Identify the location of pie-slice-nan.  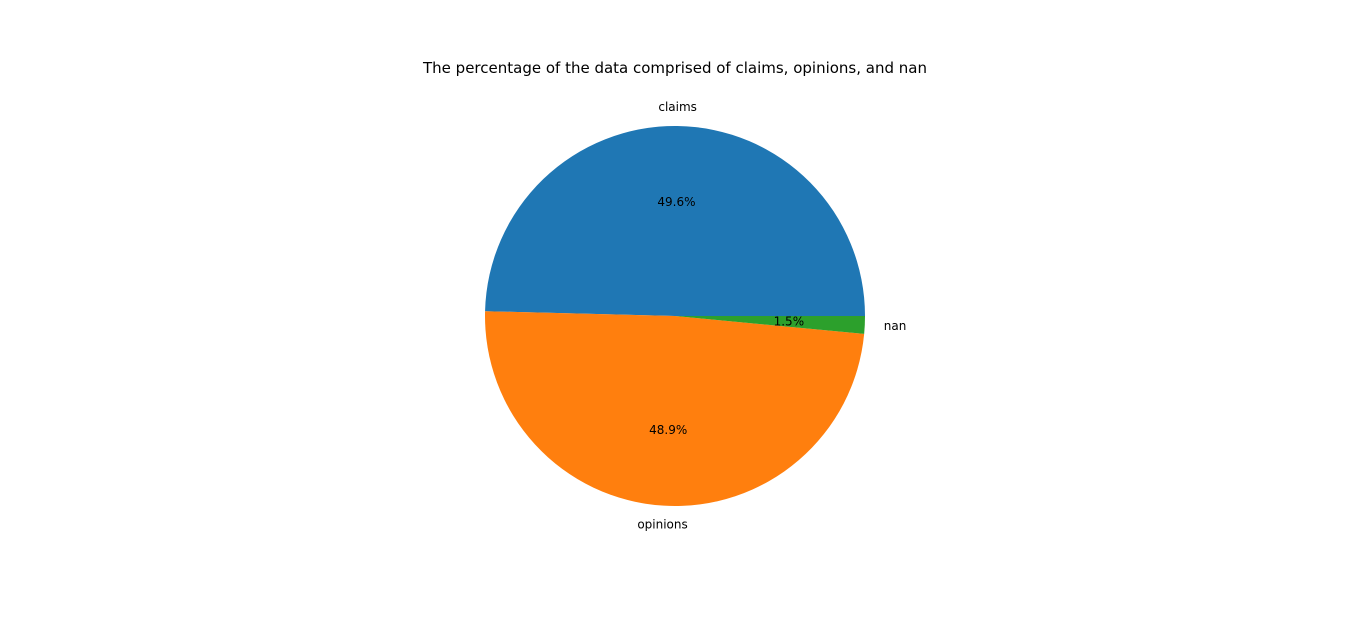
(770, 325).